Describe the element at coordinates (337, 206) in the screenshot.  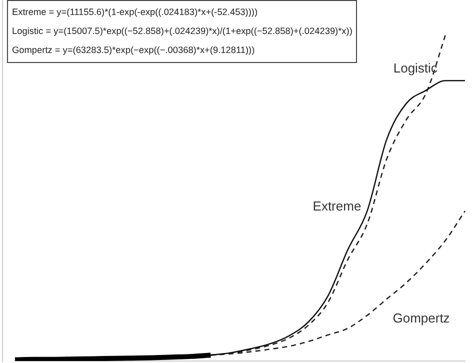
I see `series-label: Extreme` at that location.